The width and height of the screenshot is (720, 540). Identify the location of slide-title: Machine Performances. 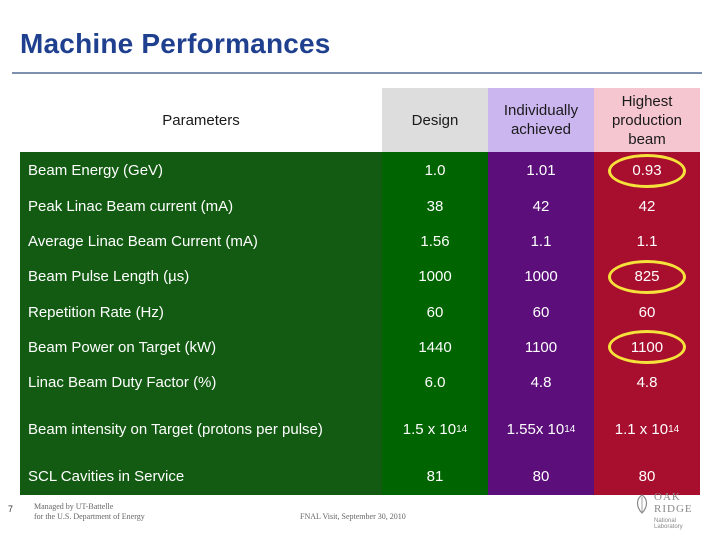
(175, 43).